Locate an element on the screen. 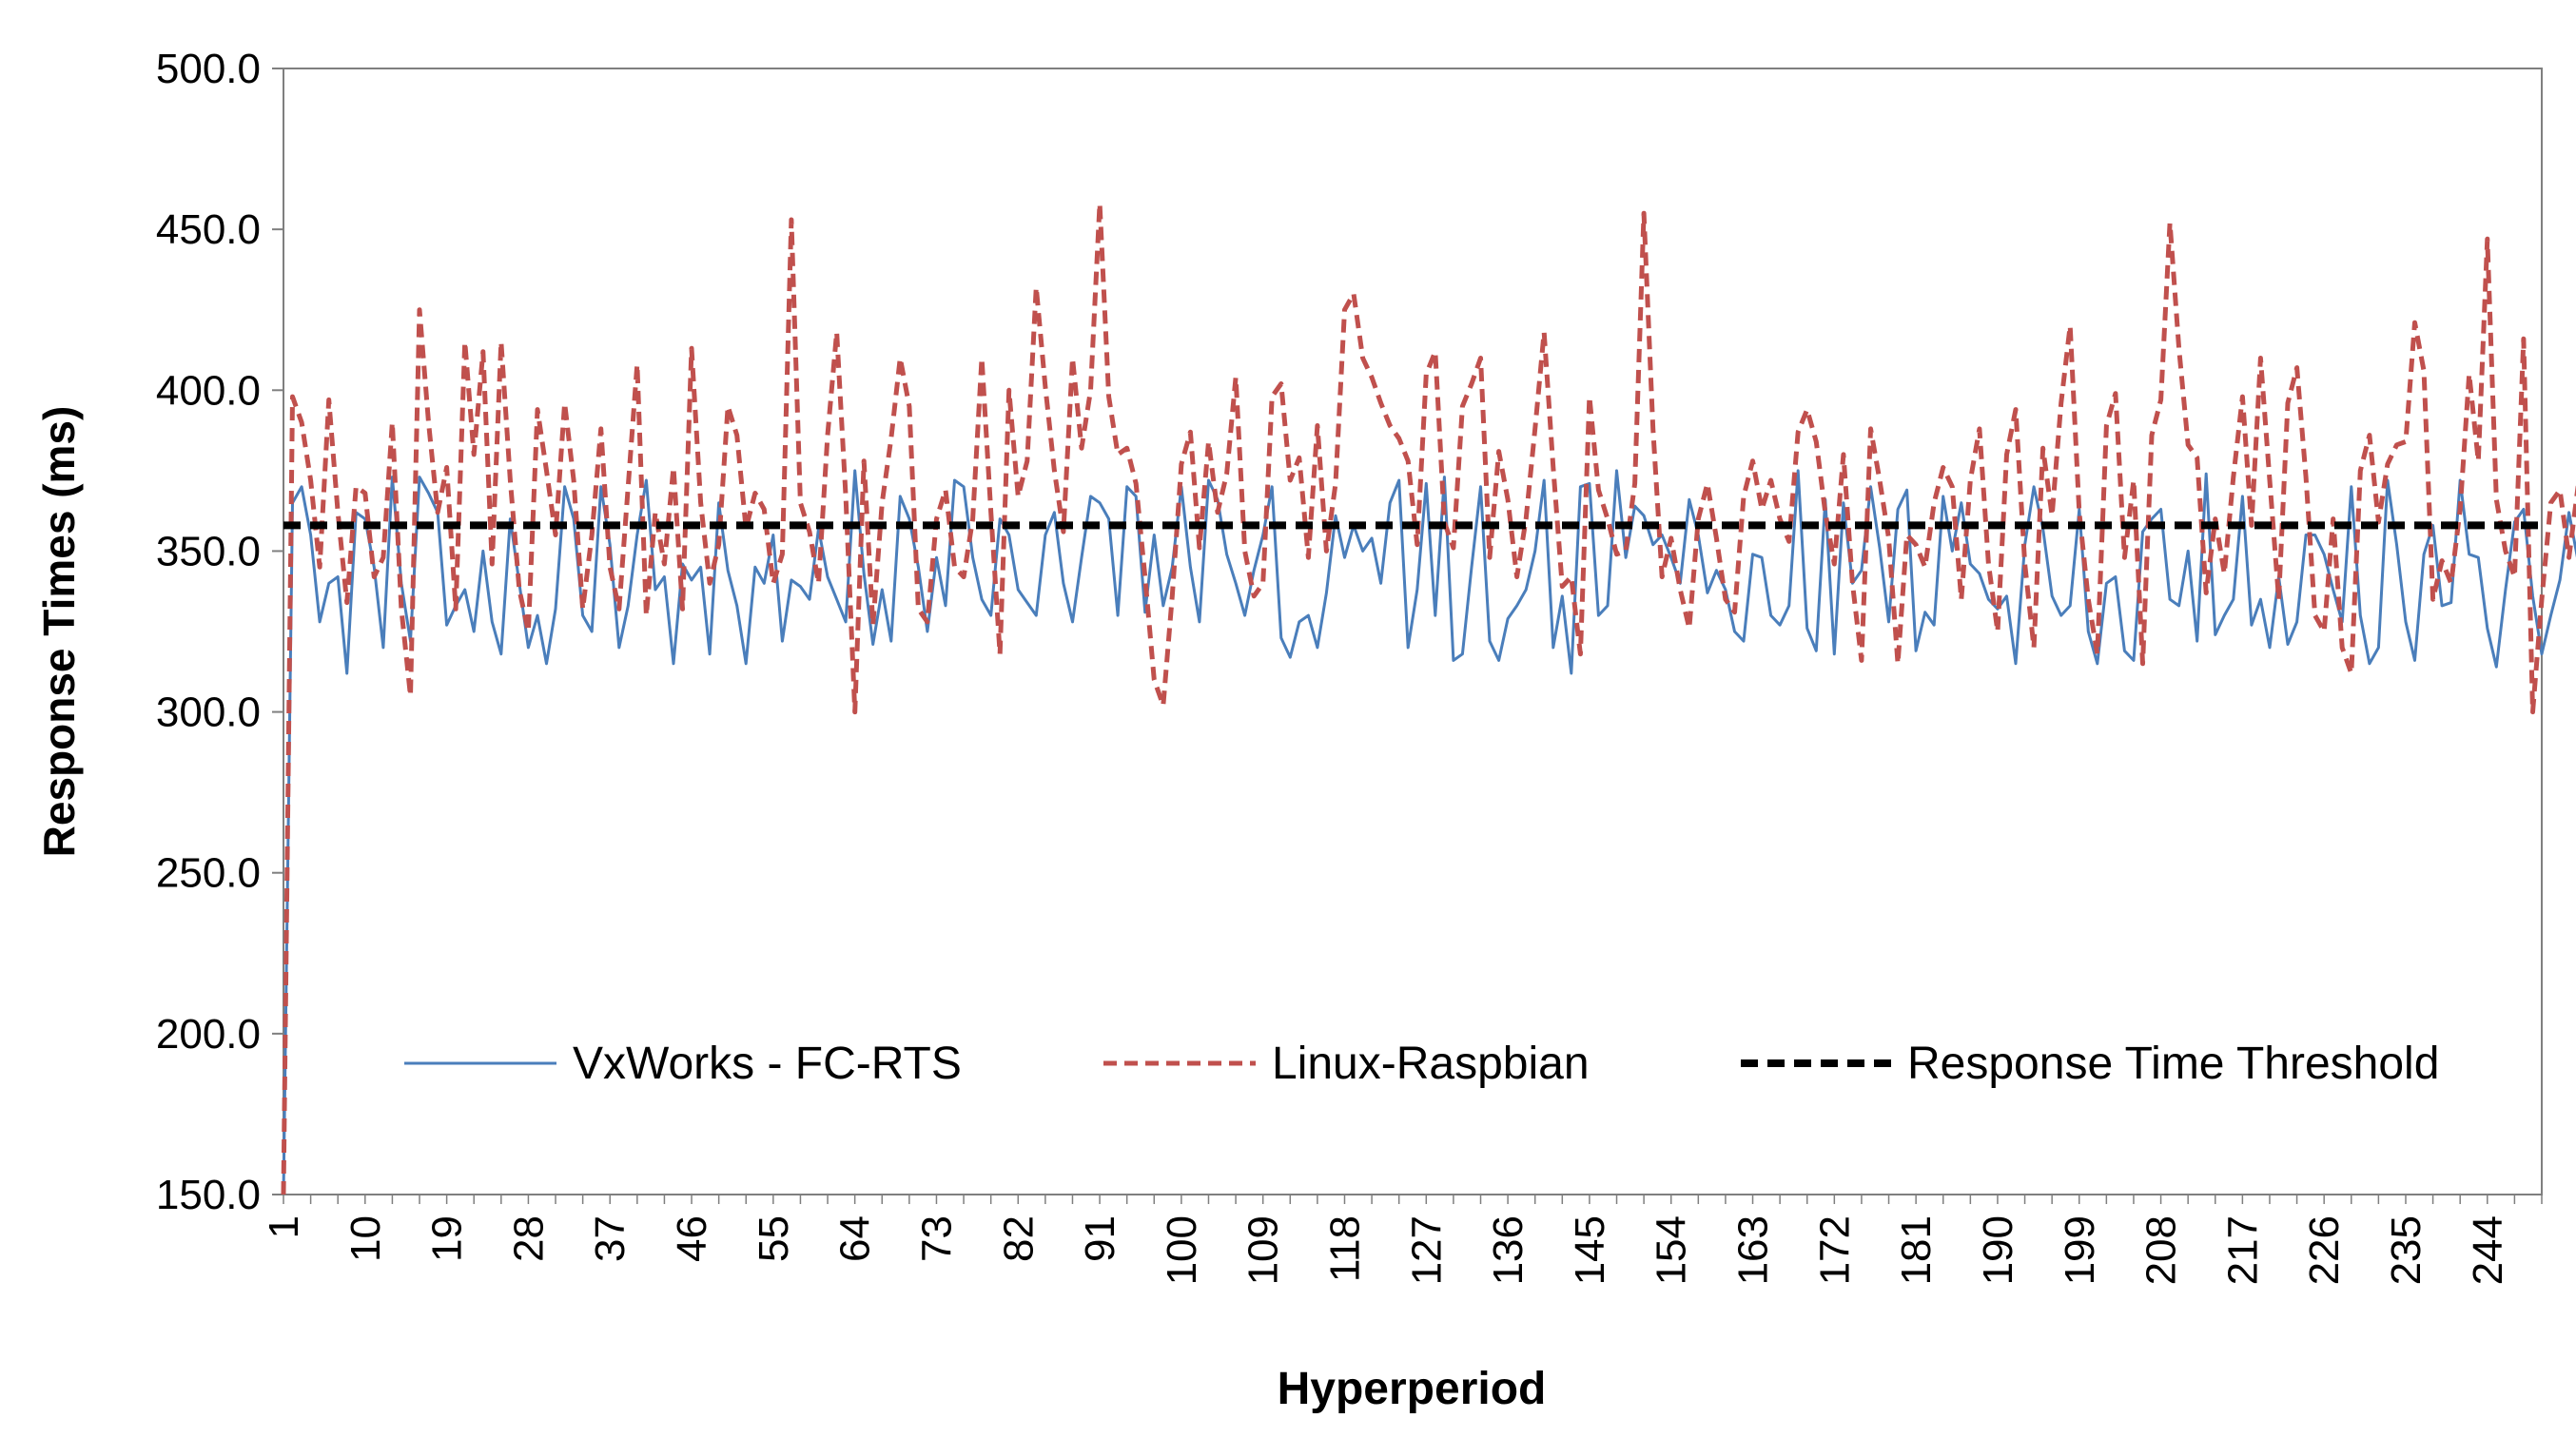 This screenshot has width=2576, height=1438. legend-label-threshold: Response Time Threshold is located at coordinates (2173, 1064).